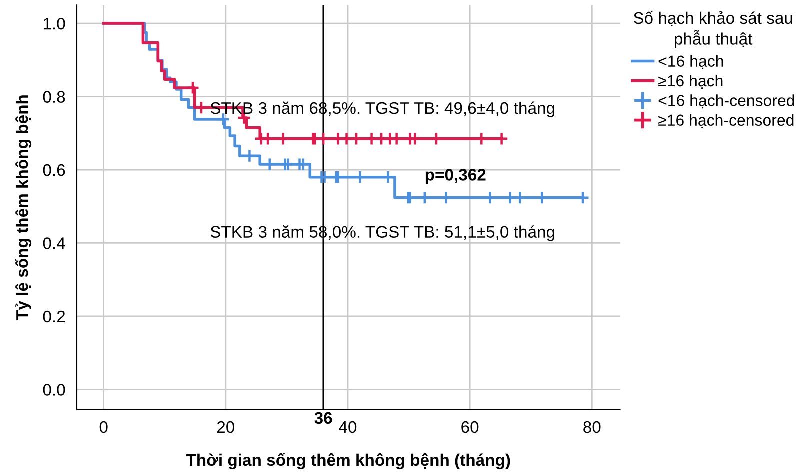 The image size is (806, 476). I want to click on legend-label: <16 hạch-censored, so click(726, 101).